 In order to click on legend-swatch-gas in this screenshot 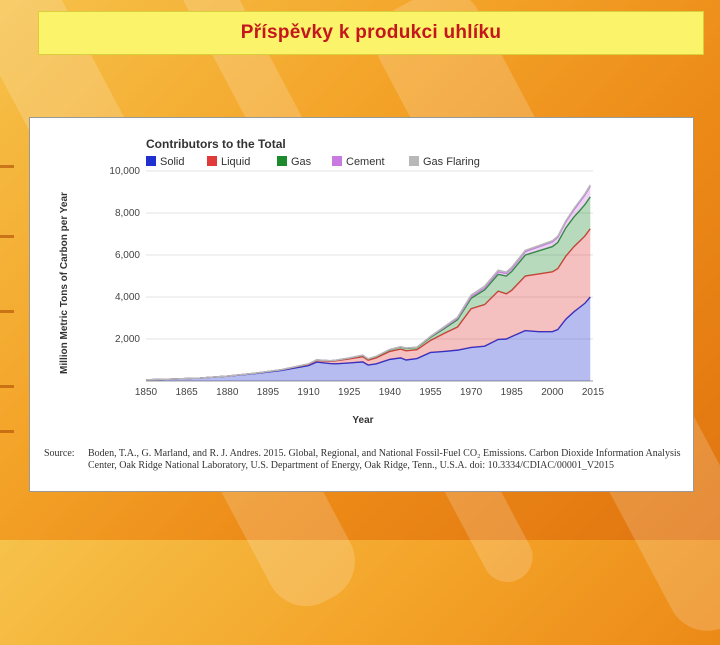, I will do `click(282, 161)`.